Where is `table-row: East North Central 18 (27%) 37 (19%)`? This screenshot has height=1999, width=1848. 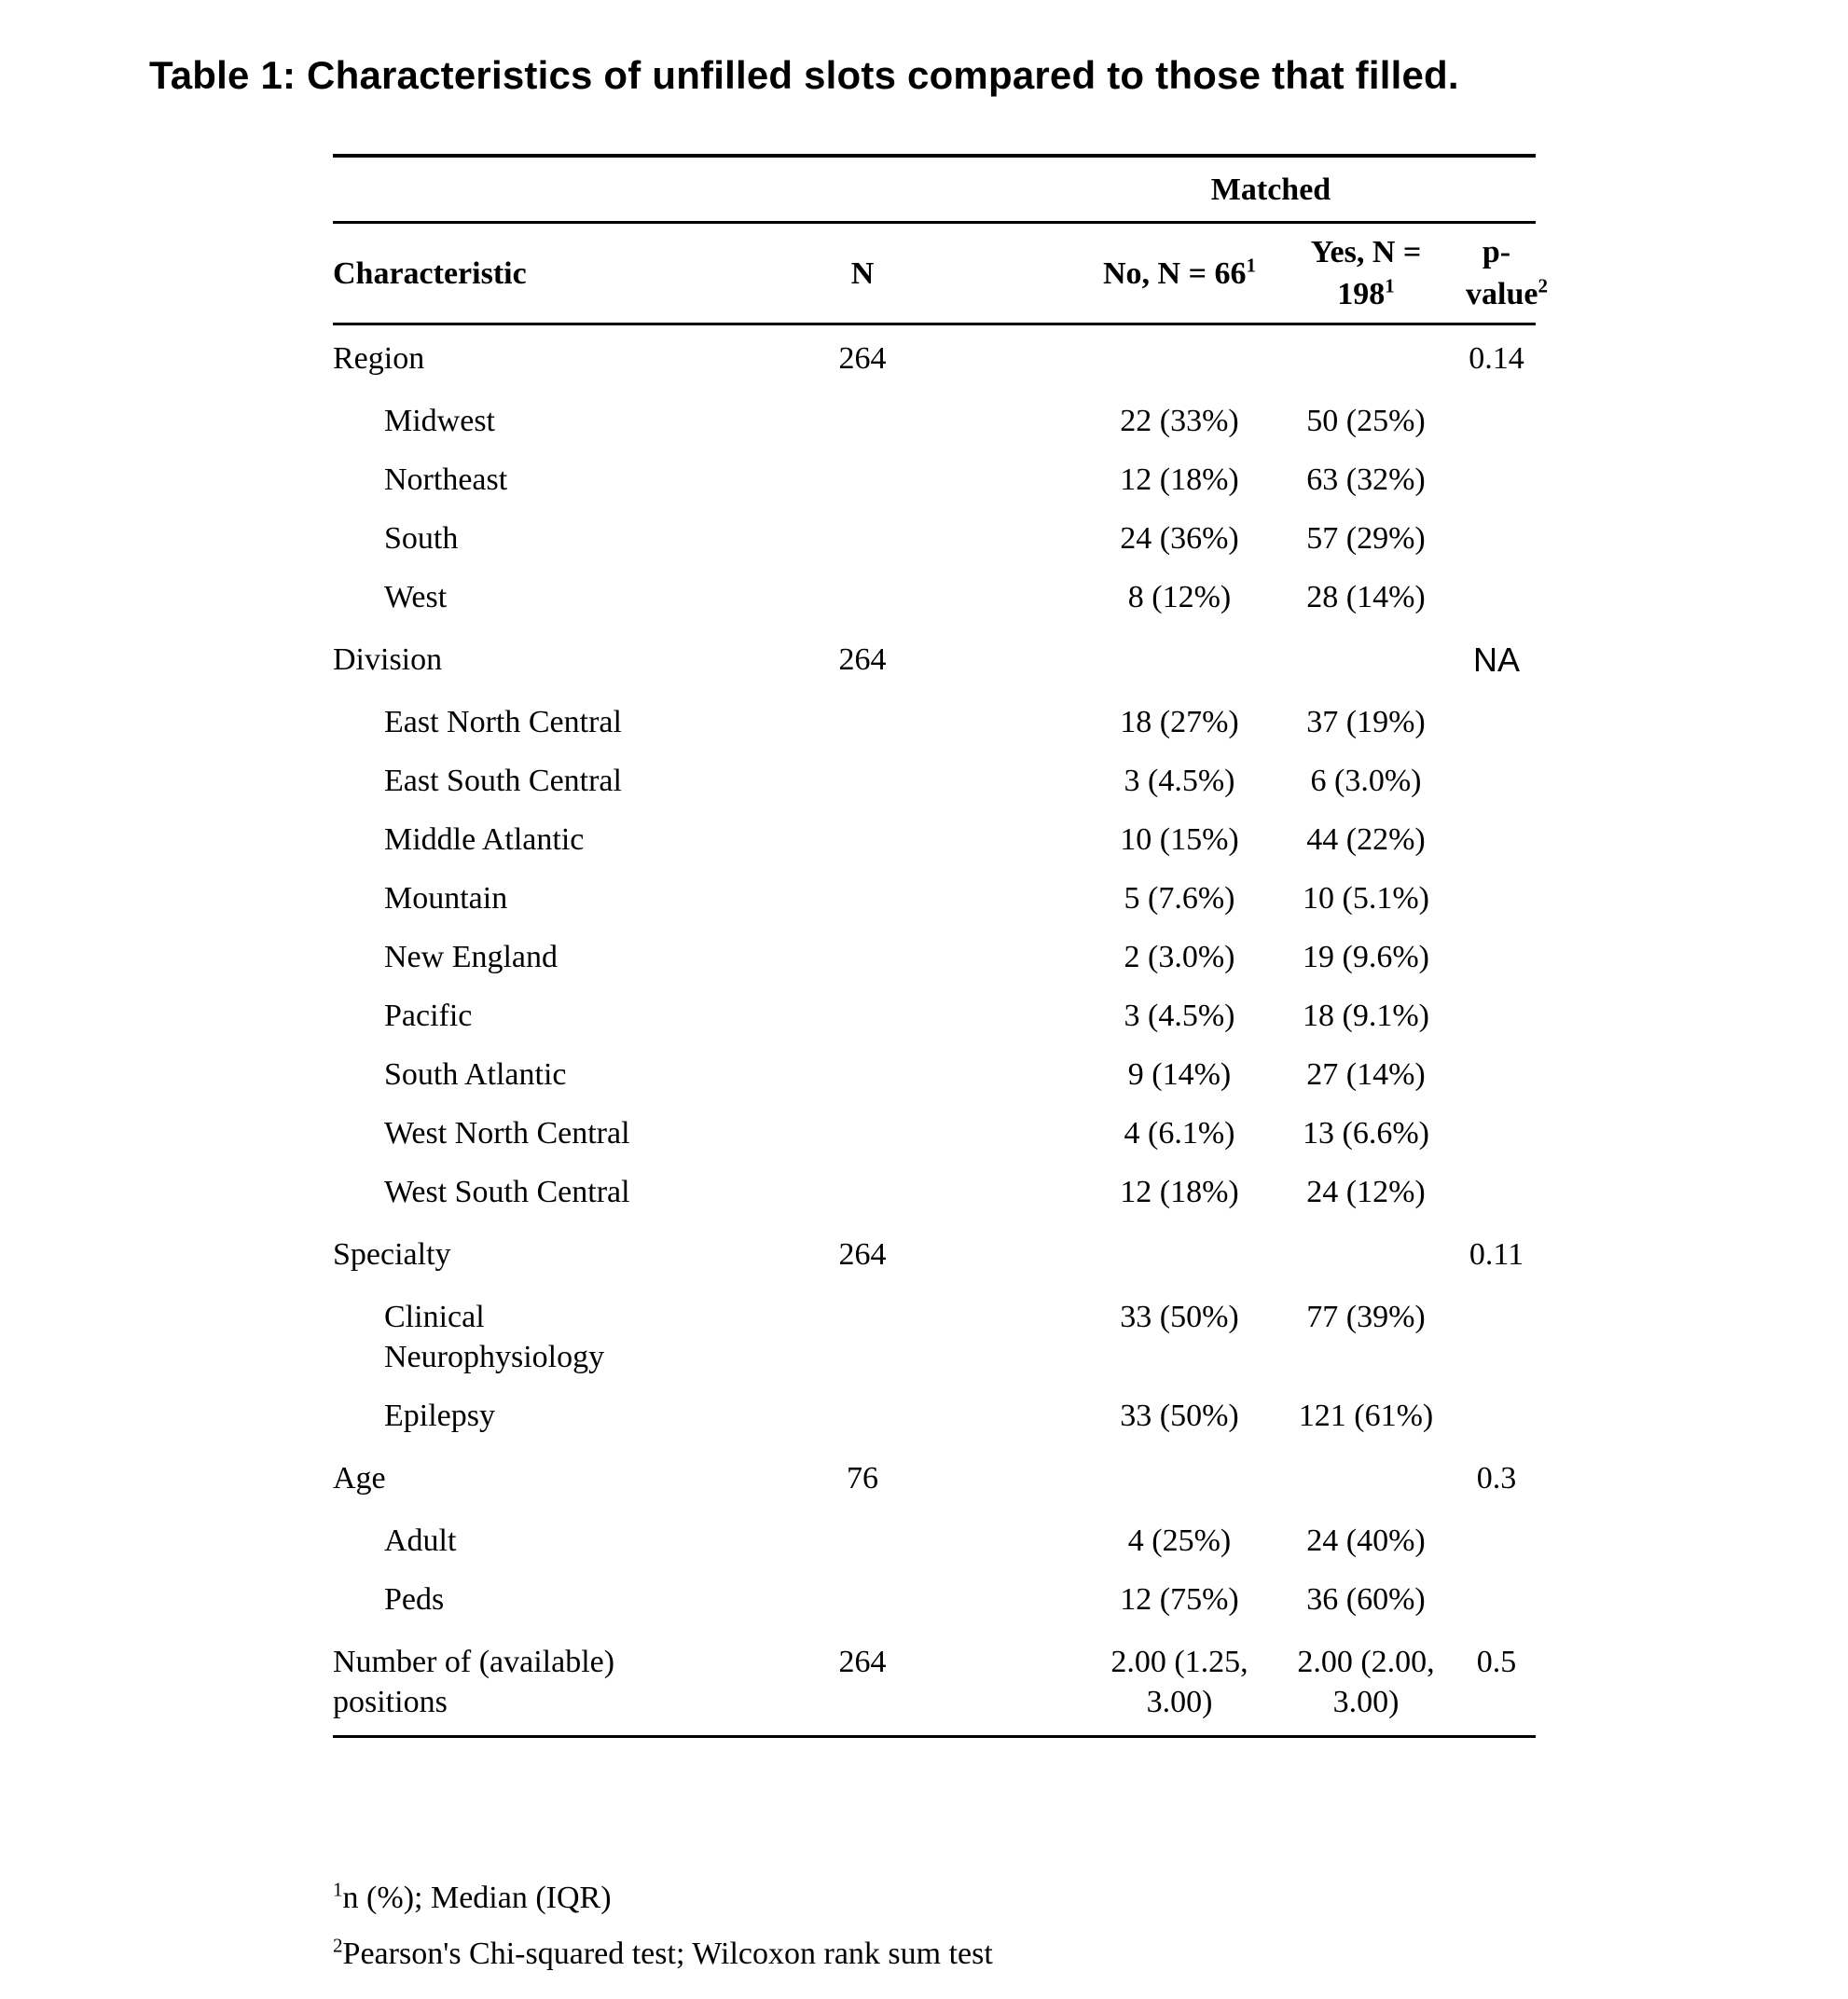 table-row: East North Central 18 (27%) 37 (19%) is located at coordinates (934, 722).